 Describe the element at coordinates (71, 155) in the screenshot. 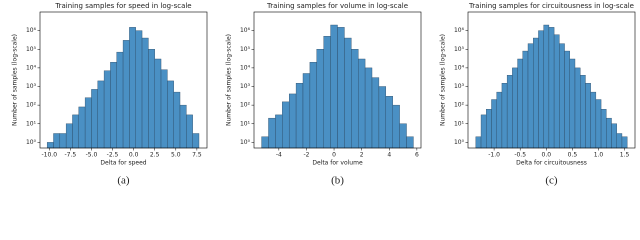

I see `x-tick-label: -7.5` at that location.